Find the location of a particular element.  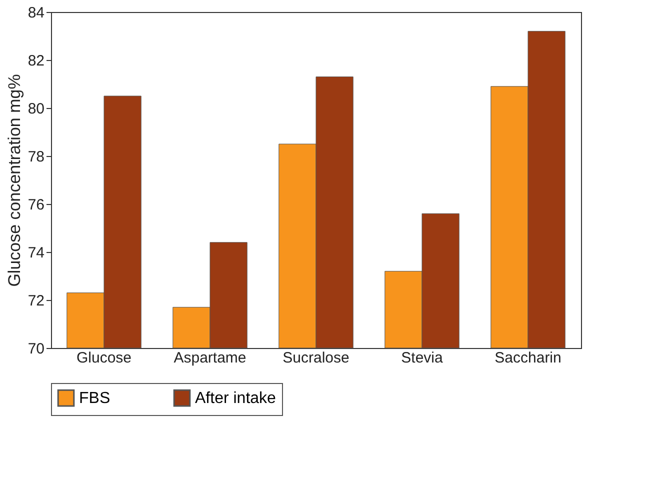

legend-label: After intake is located at coordinates (235, 399).